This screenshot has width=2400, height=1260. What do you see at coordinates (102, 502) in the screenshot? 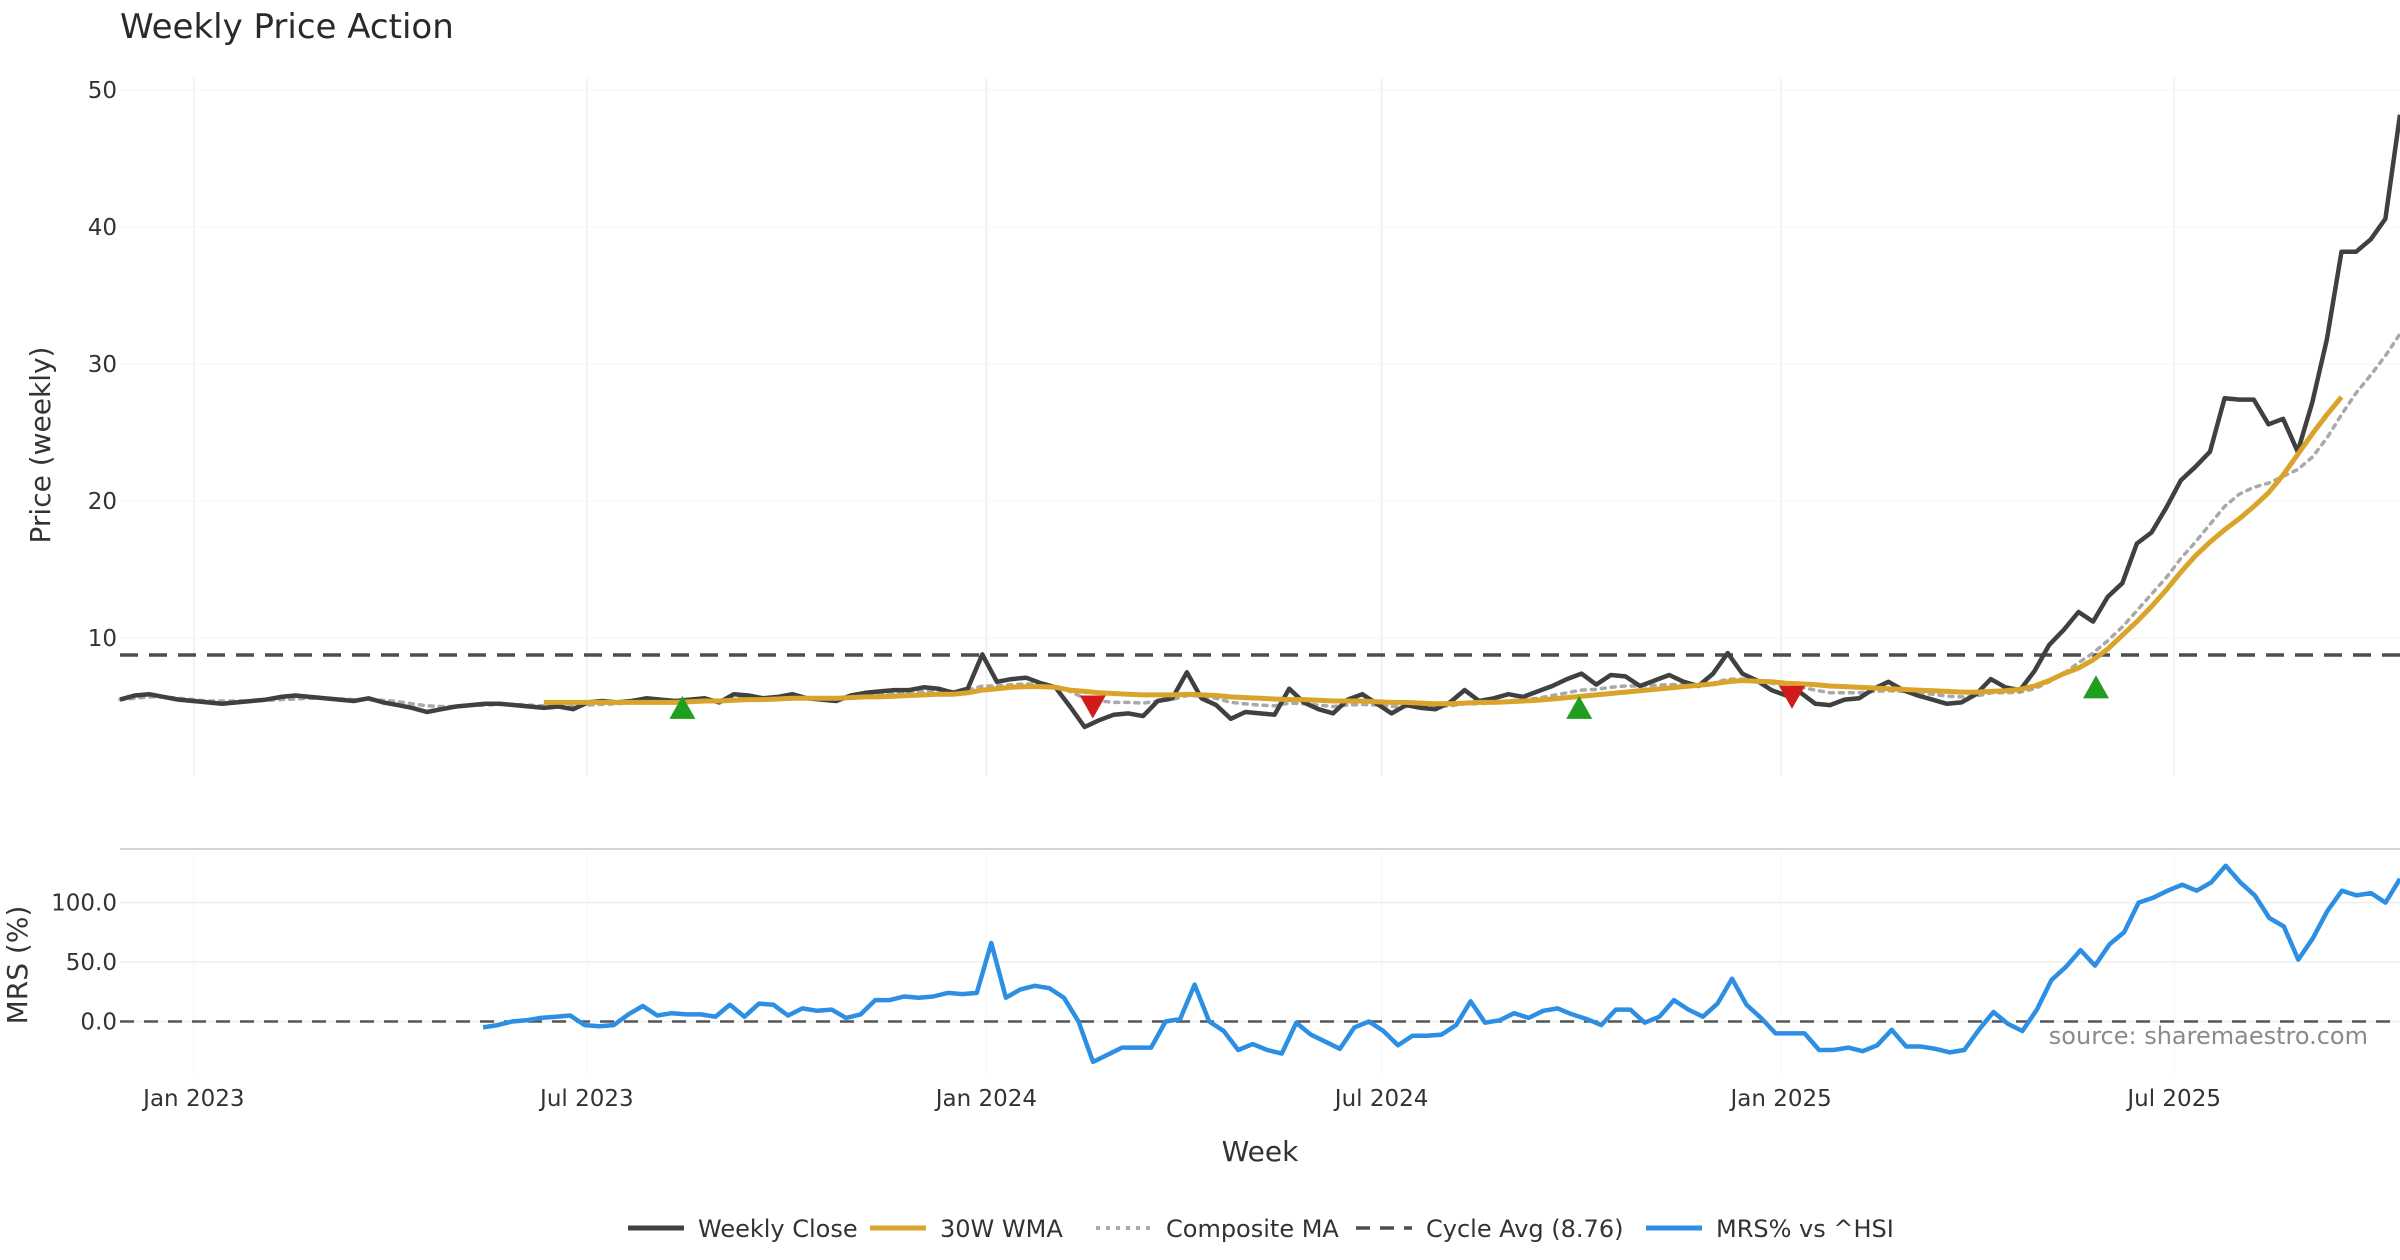
I see `price-y-tick-label: 20` at bounding box center [102, 502].